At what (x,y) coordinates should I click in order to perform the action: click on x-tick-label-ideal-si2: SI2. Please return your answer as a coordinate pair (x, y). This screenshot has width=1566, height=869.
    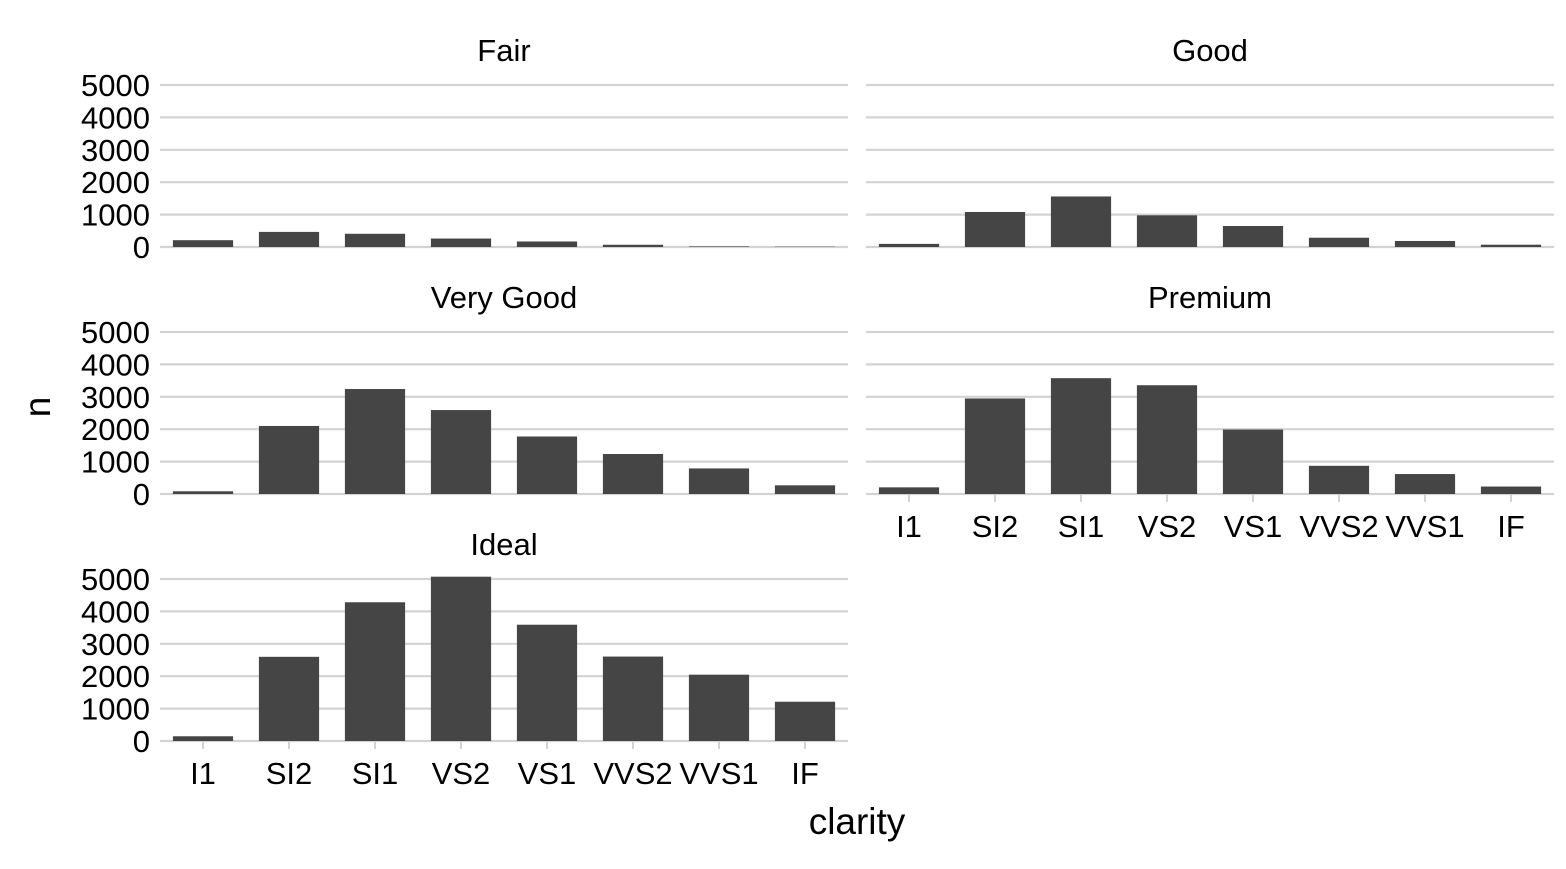
    Looking at the image, I should click on (289, 773).